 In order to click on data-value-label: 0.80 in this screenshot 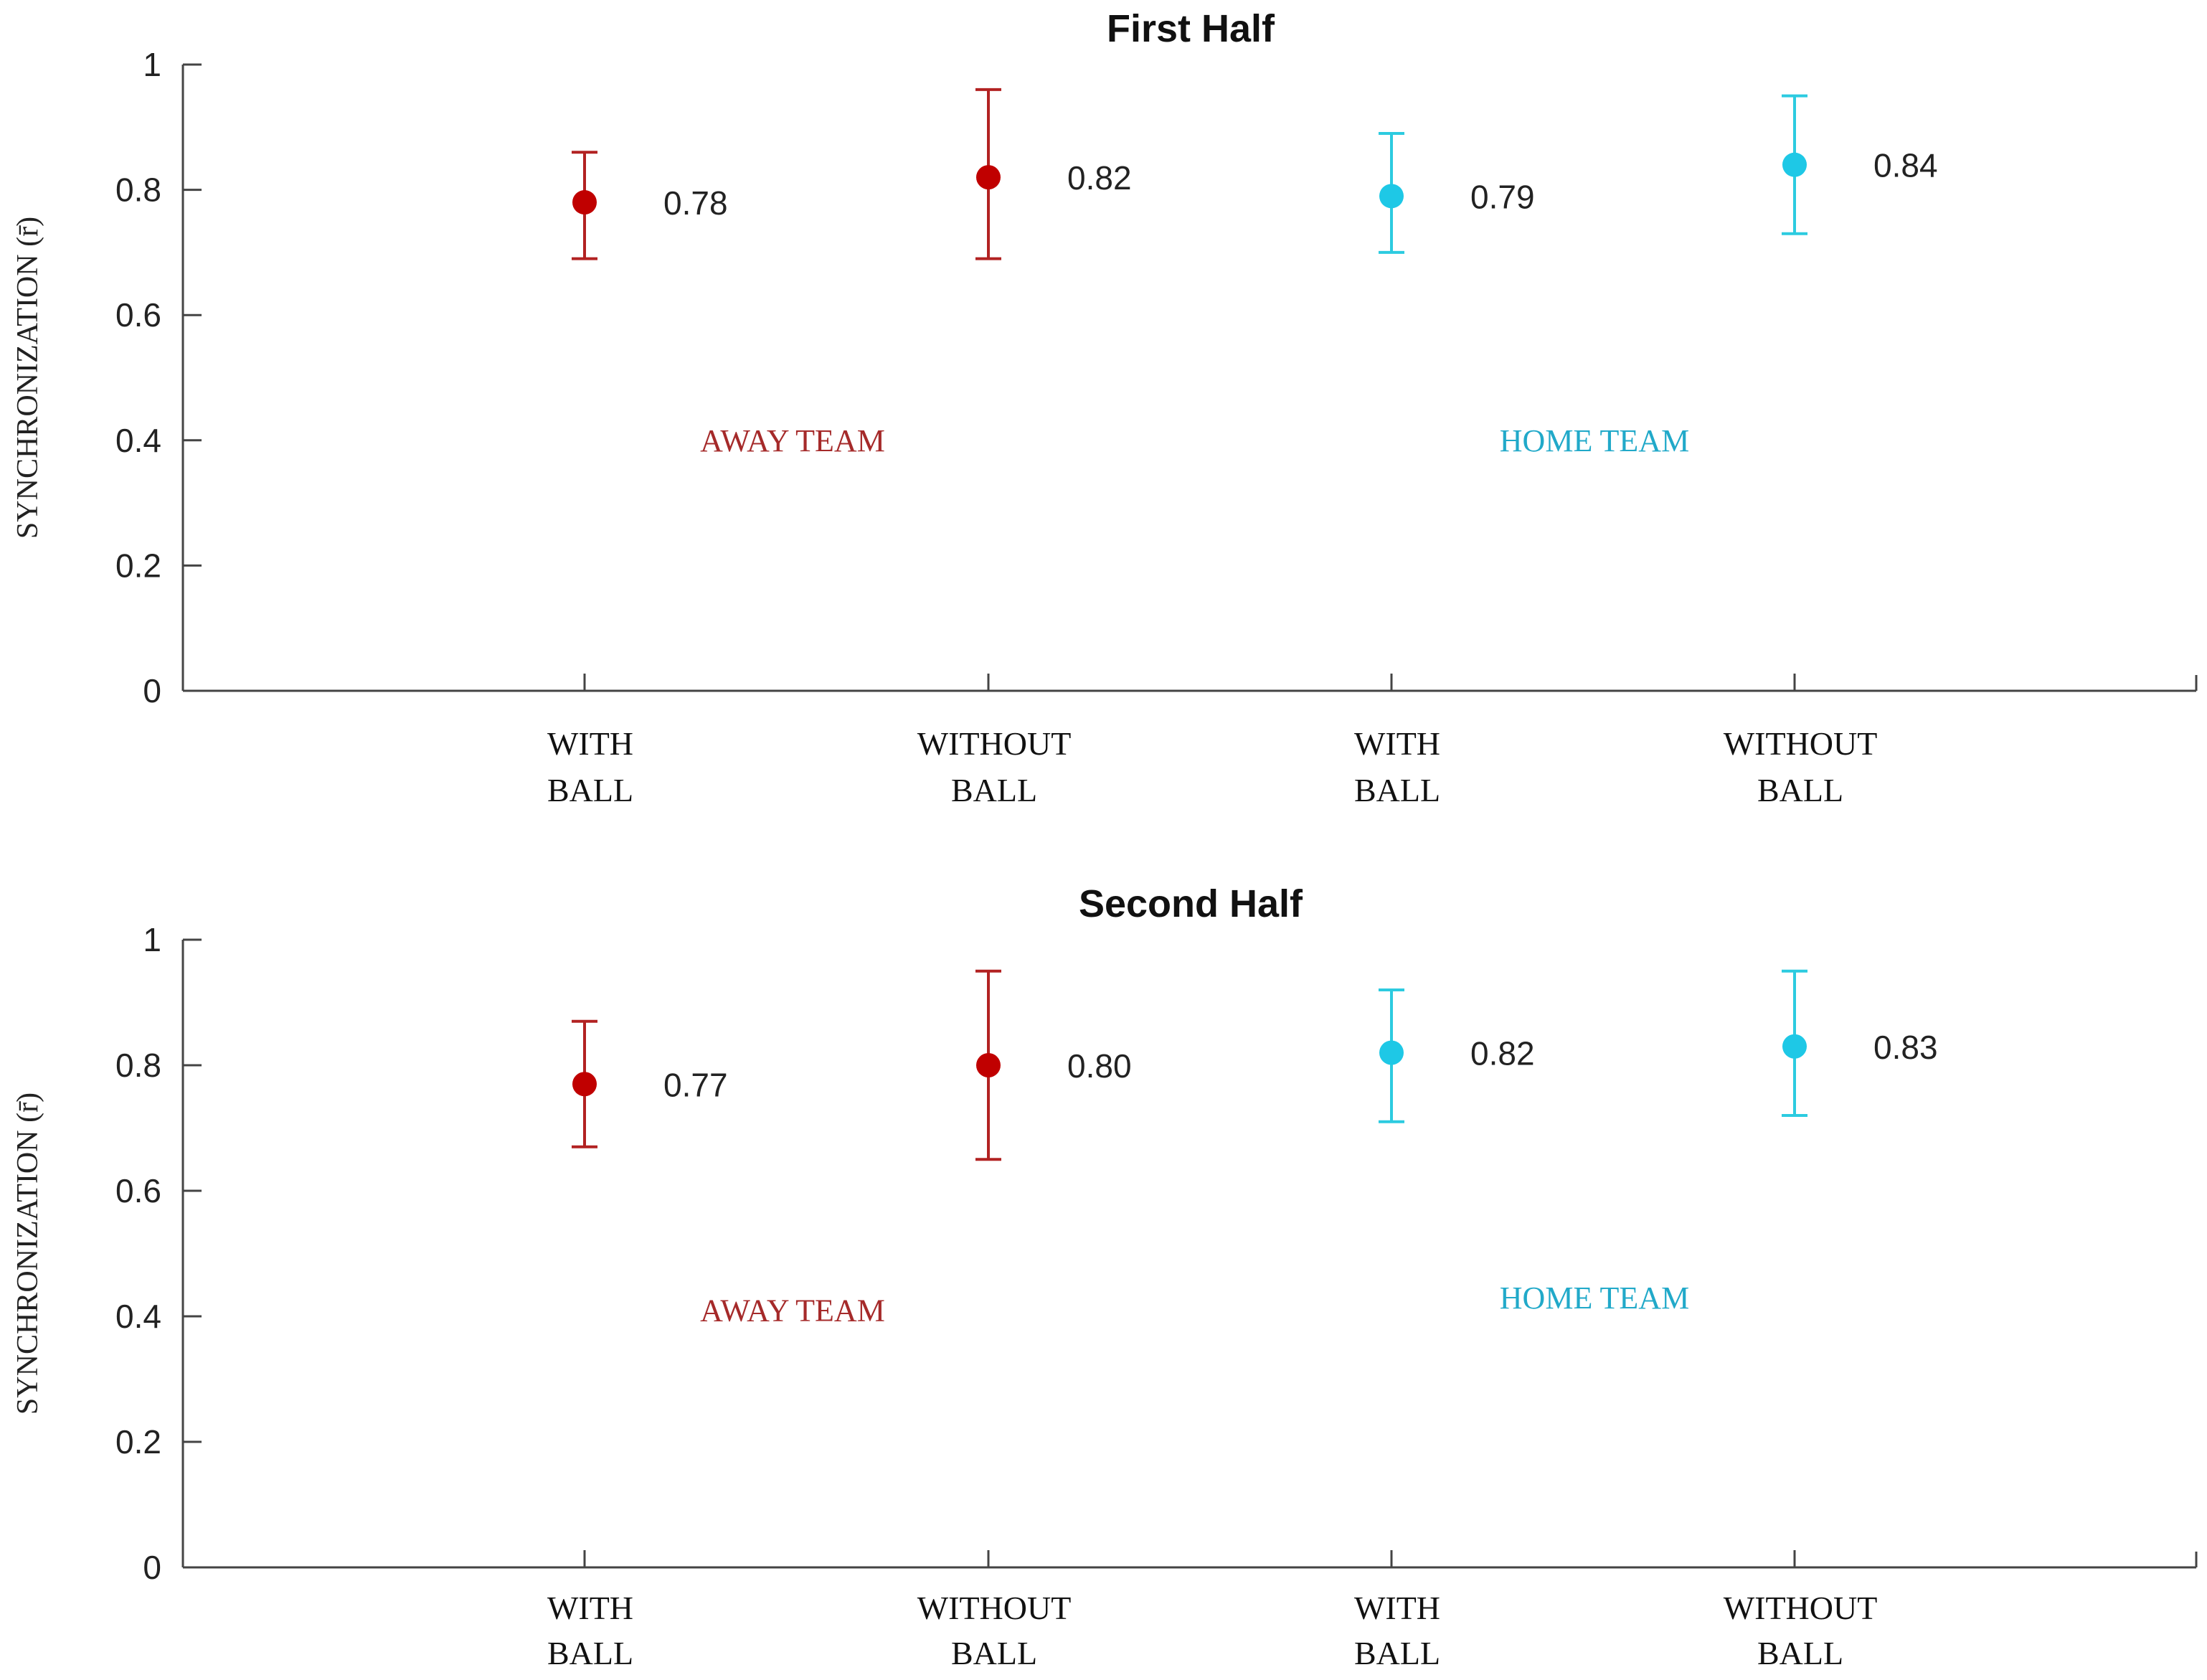, I will do `click(1099, 1066)`.